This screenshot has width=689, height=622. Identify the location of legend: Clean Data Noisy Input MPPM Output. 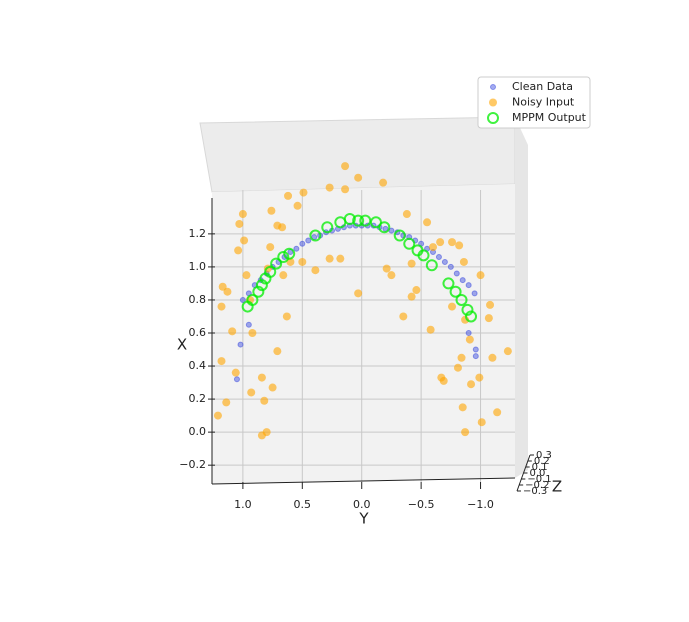
(534, 102).